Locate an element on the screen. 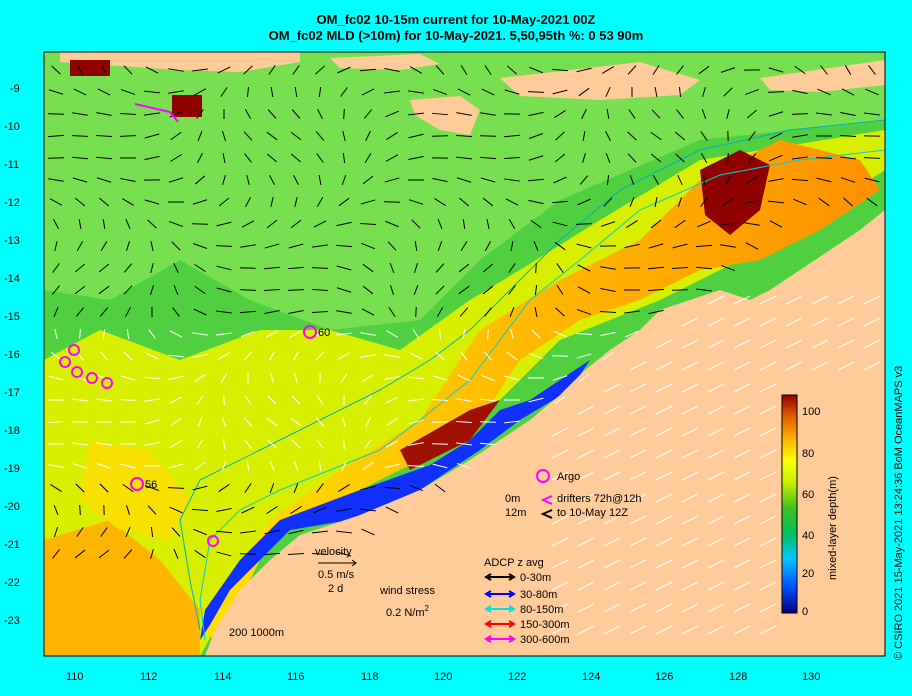 The image size is (912, 696). svg-text: -20 is located at coordinates (12, 507).